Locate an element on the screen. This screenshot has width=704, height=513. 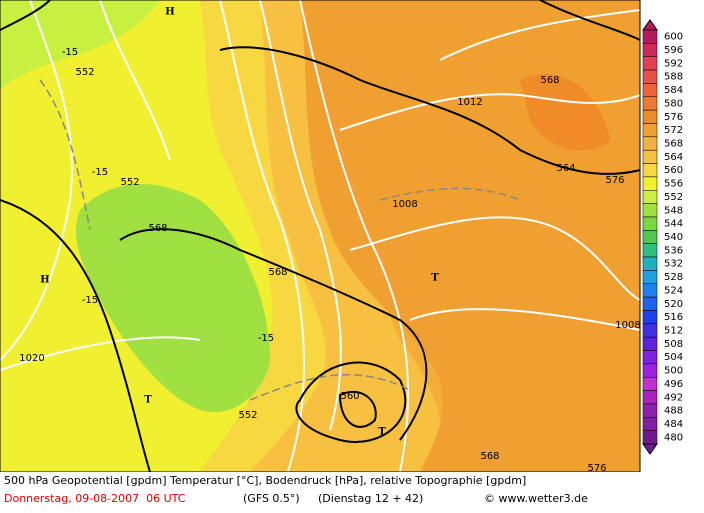
colorbar-label: 584 is located at coordinates (673, 90).